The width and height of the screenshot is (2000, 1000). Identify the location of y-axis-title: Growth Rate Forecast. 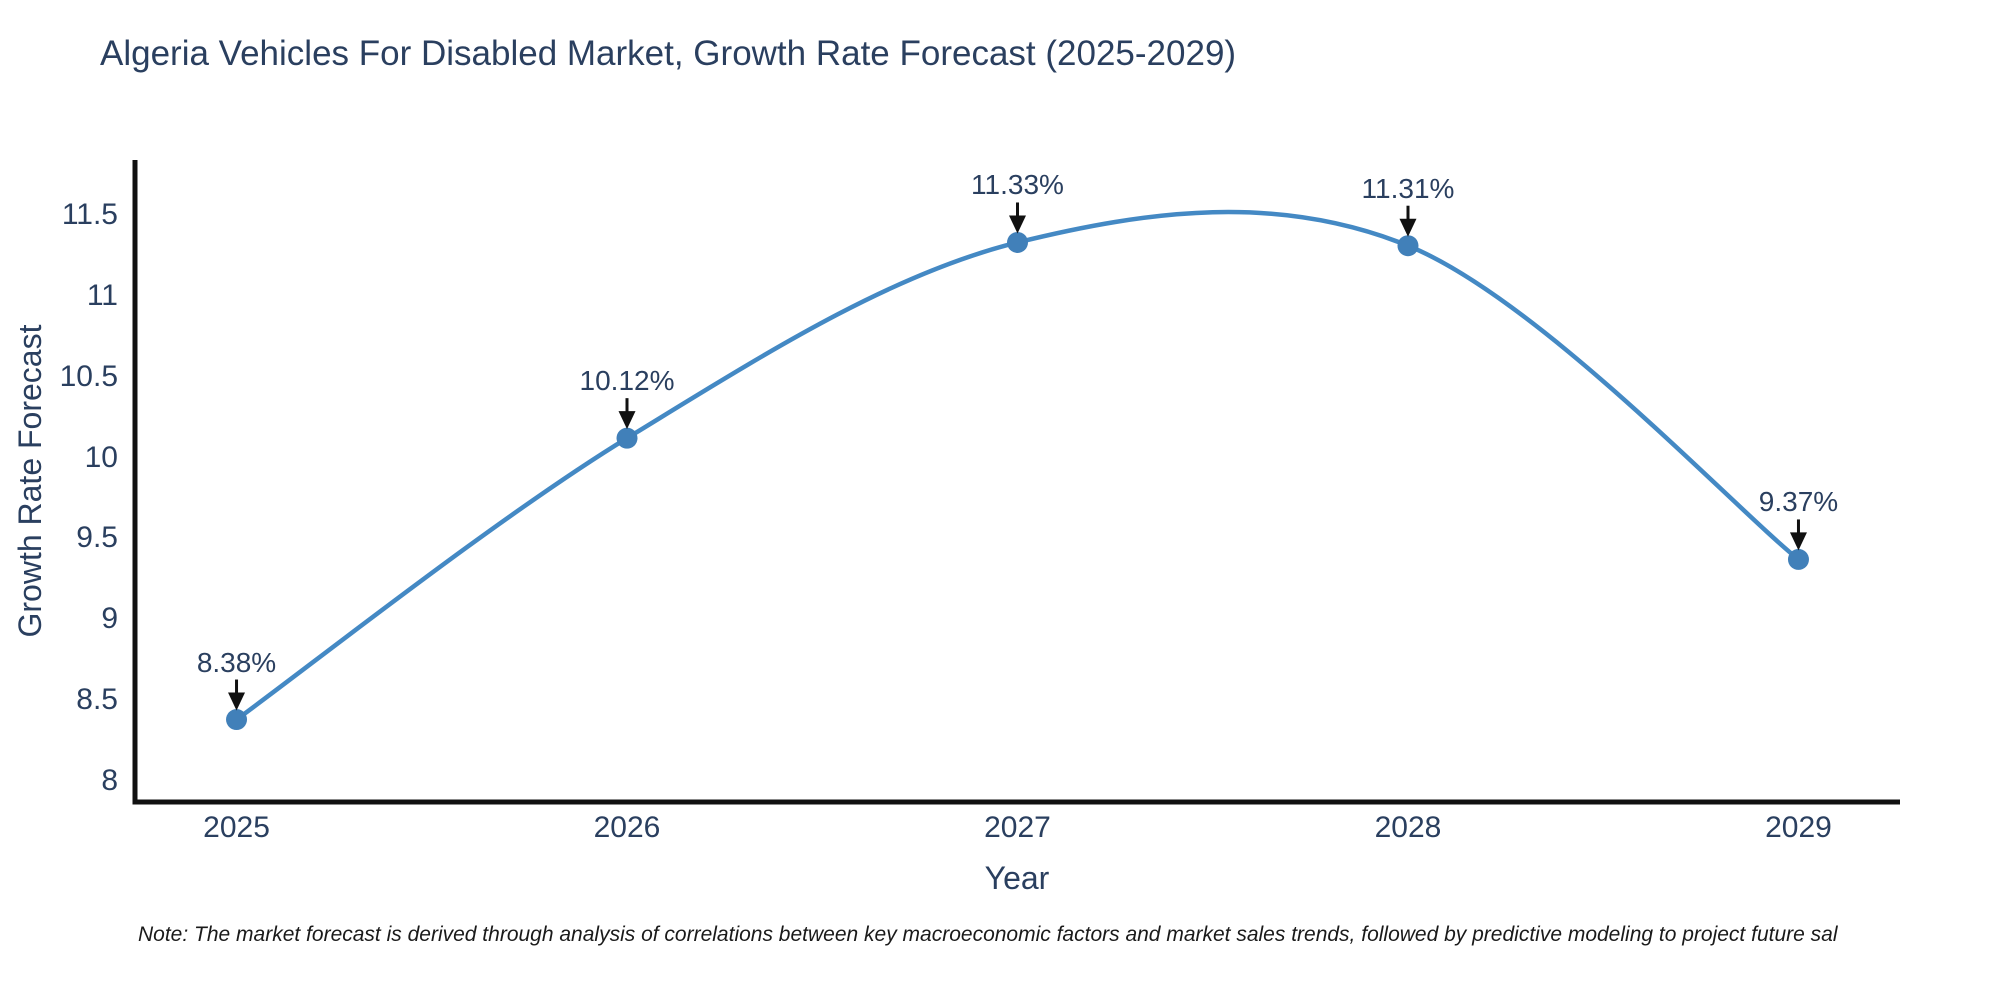
(30, 481).